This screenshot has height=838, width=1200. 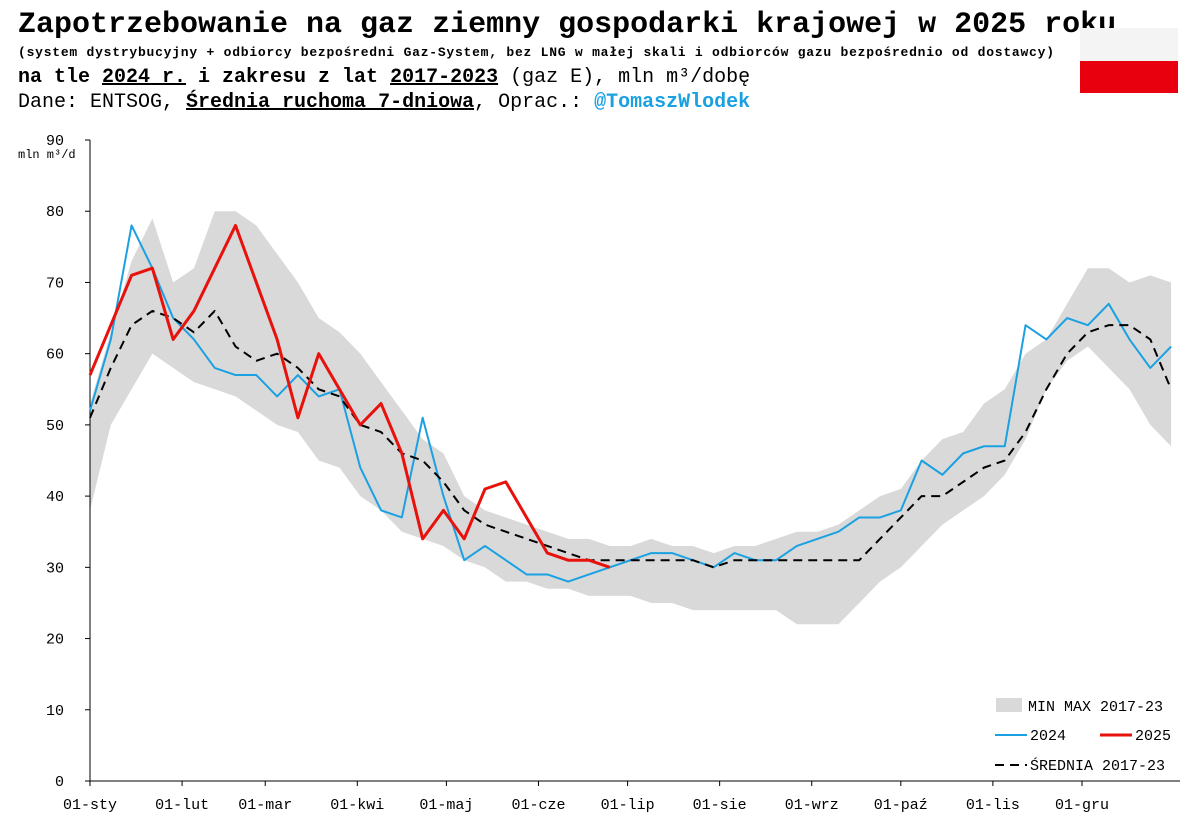 I want to click on subtitle-part: na tle, so click(x=60, y=77).